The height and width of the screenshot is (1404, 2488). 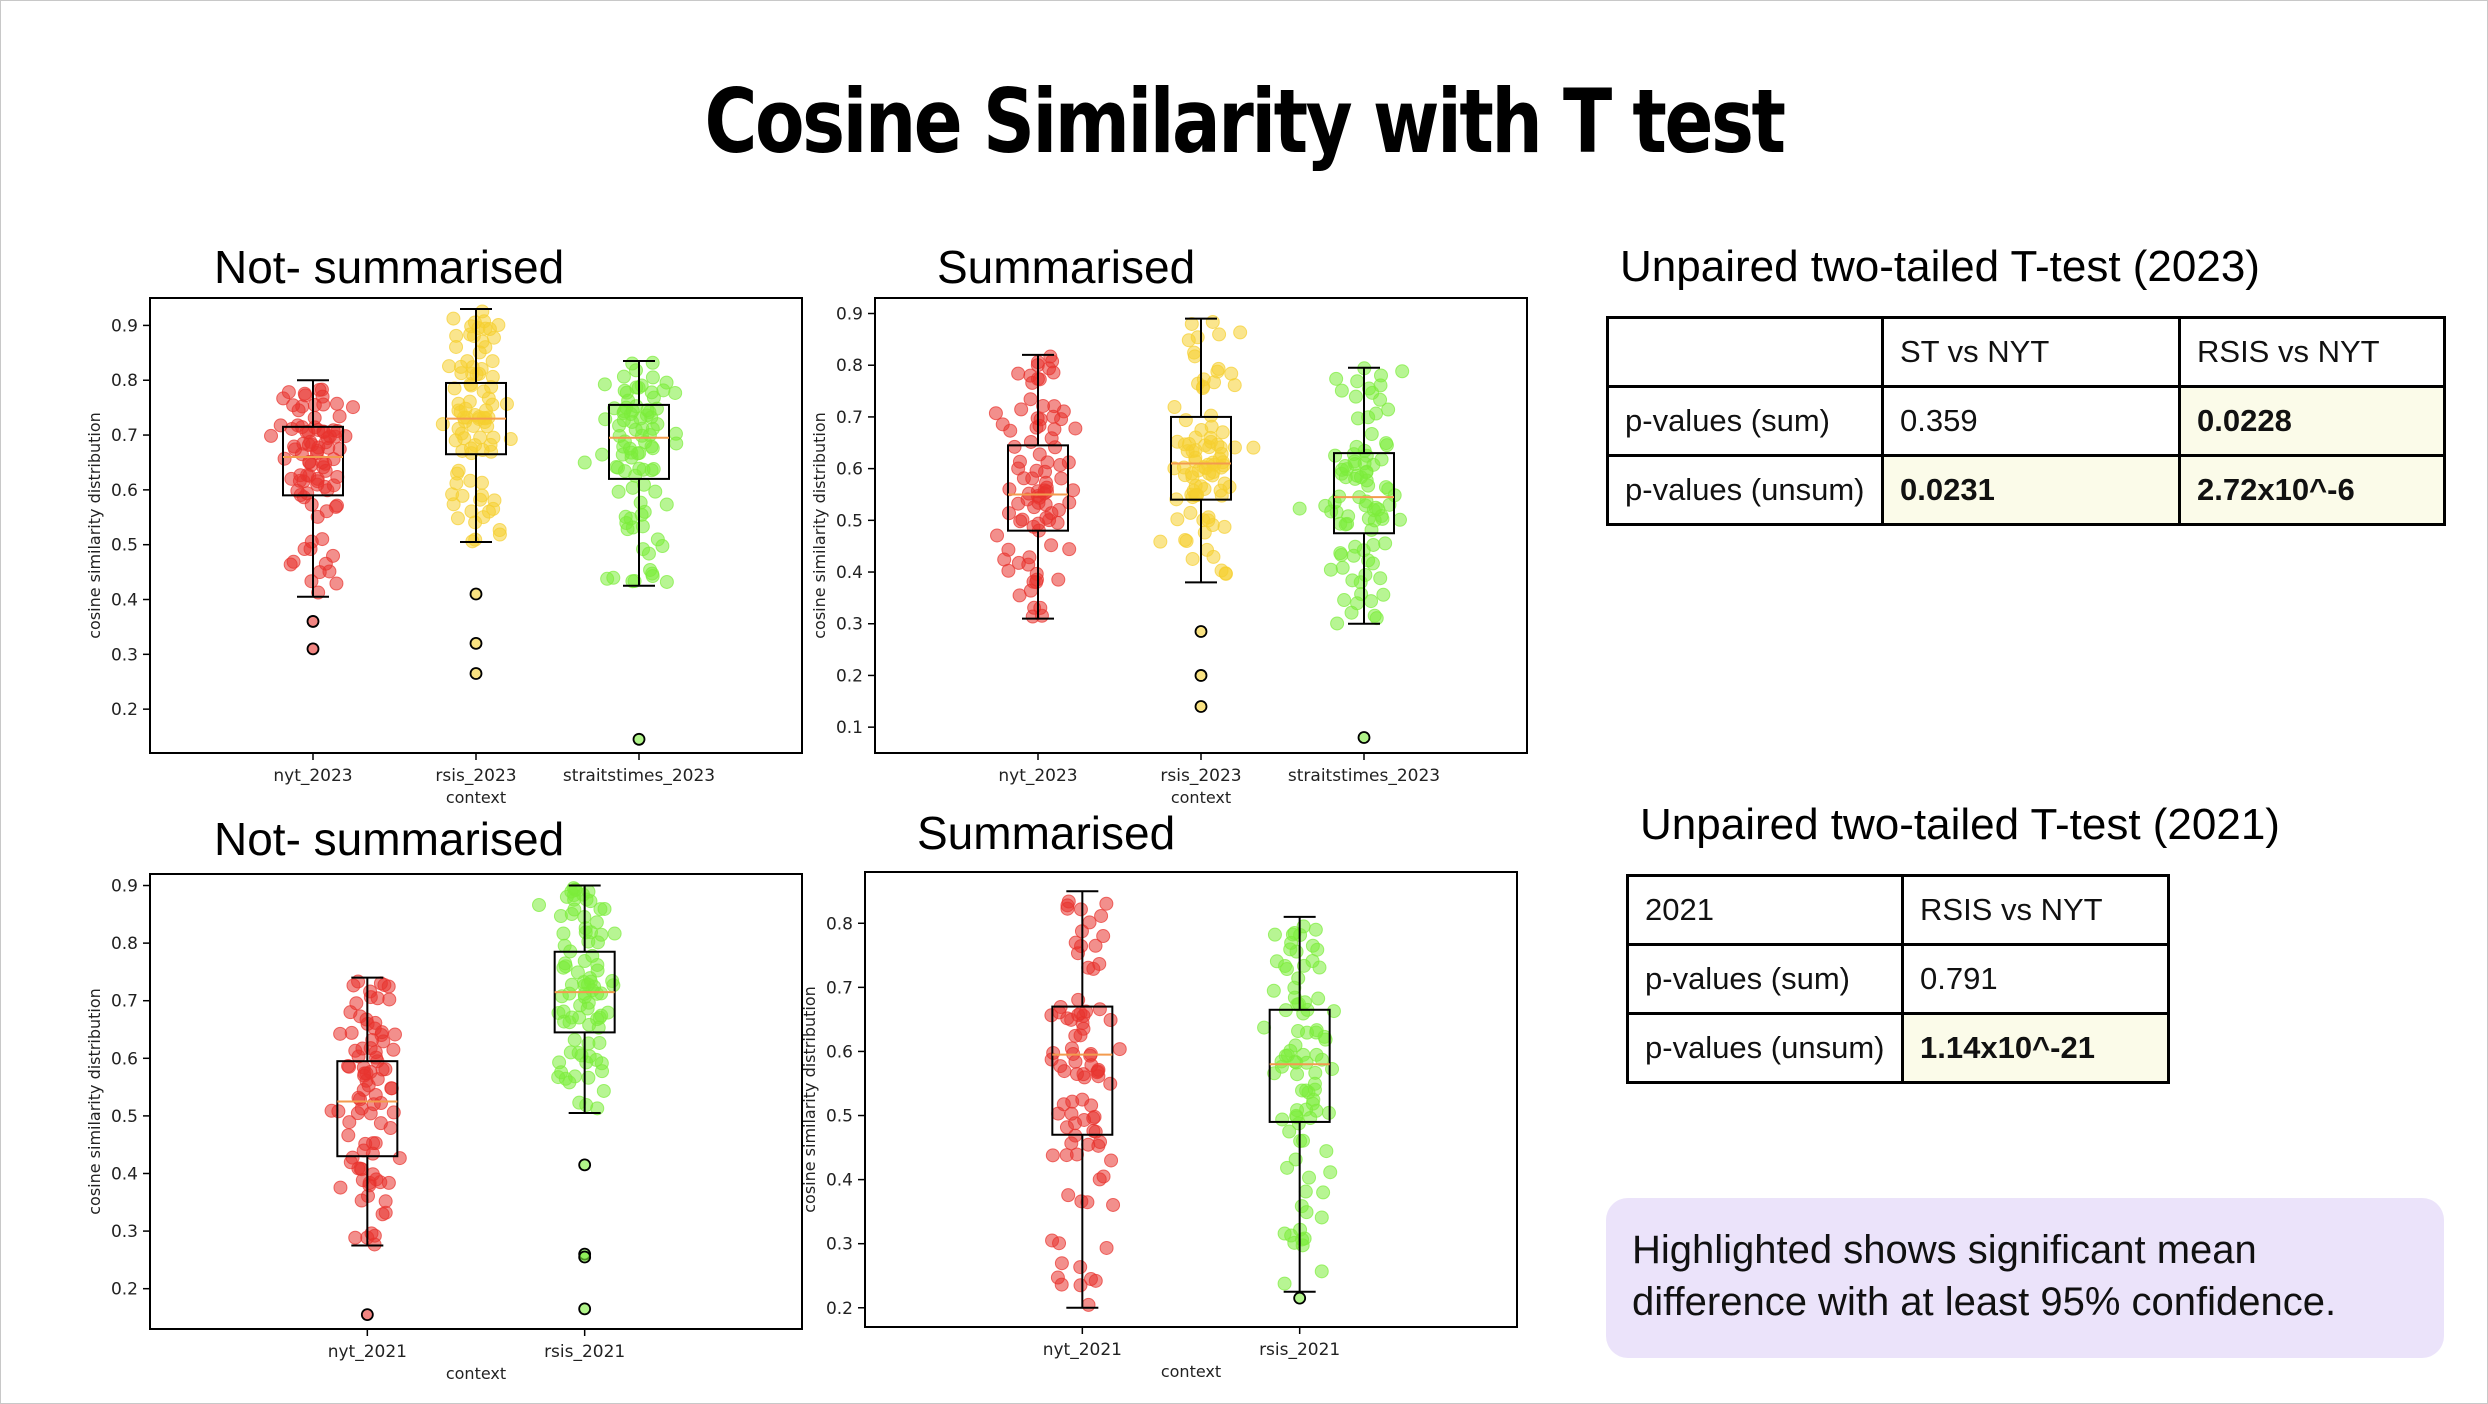 I want to click on y-tick-label: 0.1, so click(x=849, y=728).